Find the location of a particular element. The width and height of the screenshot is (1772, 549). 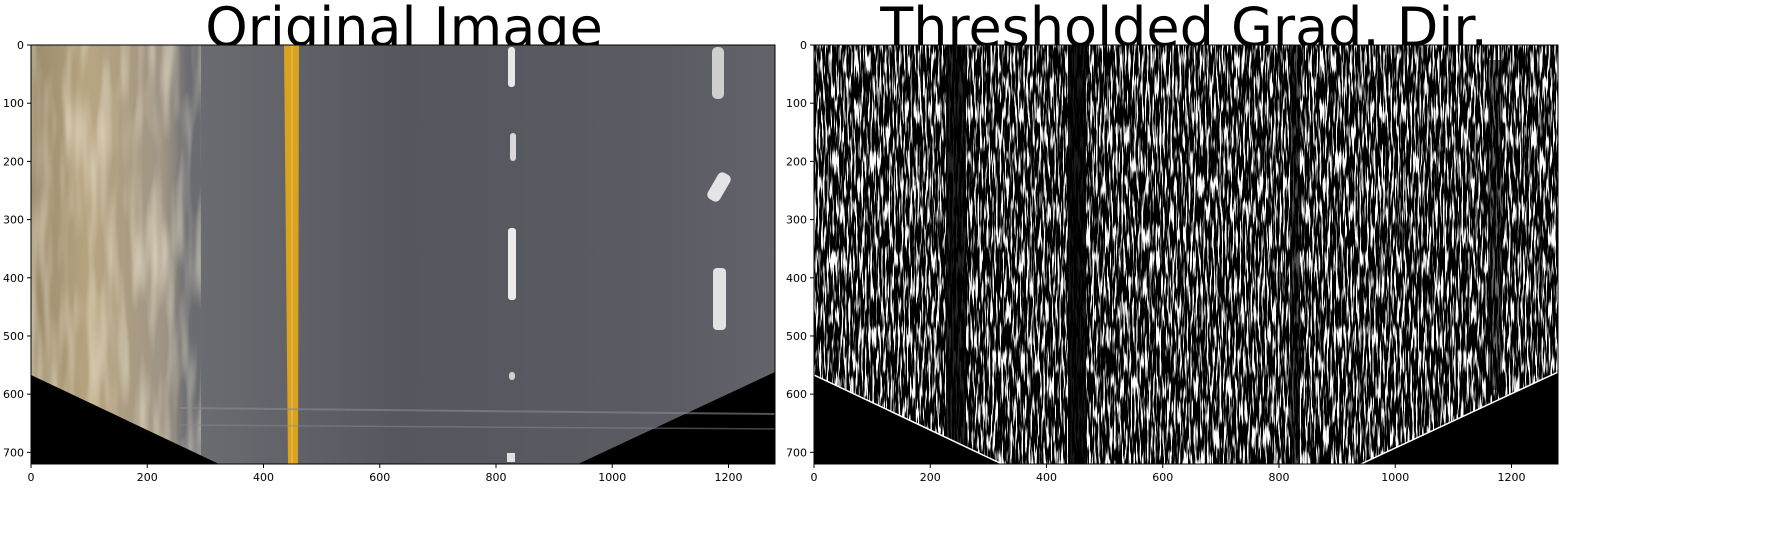

left-y-tick-label: 200 is located at coordinates (13, 161).